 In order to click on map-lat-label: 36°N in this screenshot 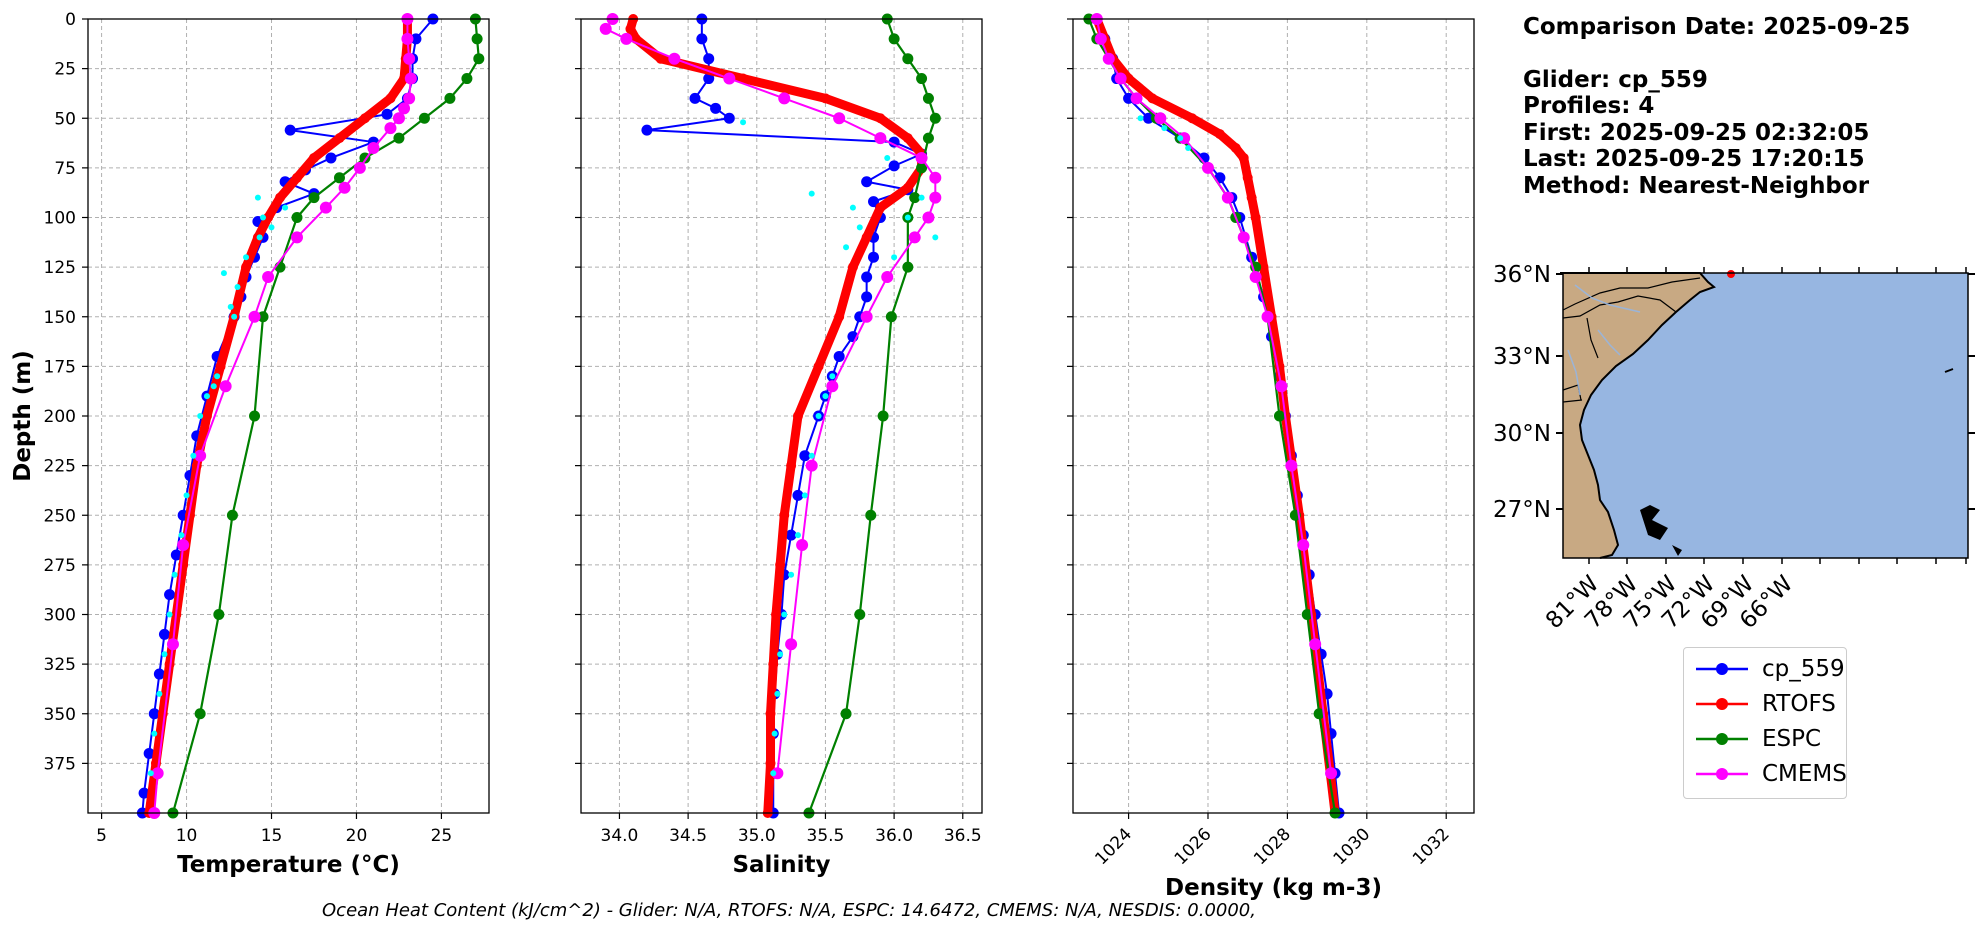, I will do `click(1522, 275)`.